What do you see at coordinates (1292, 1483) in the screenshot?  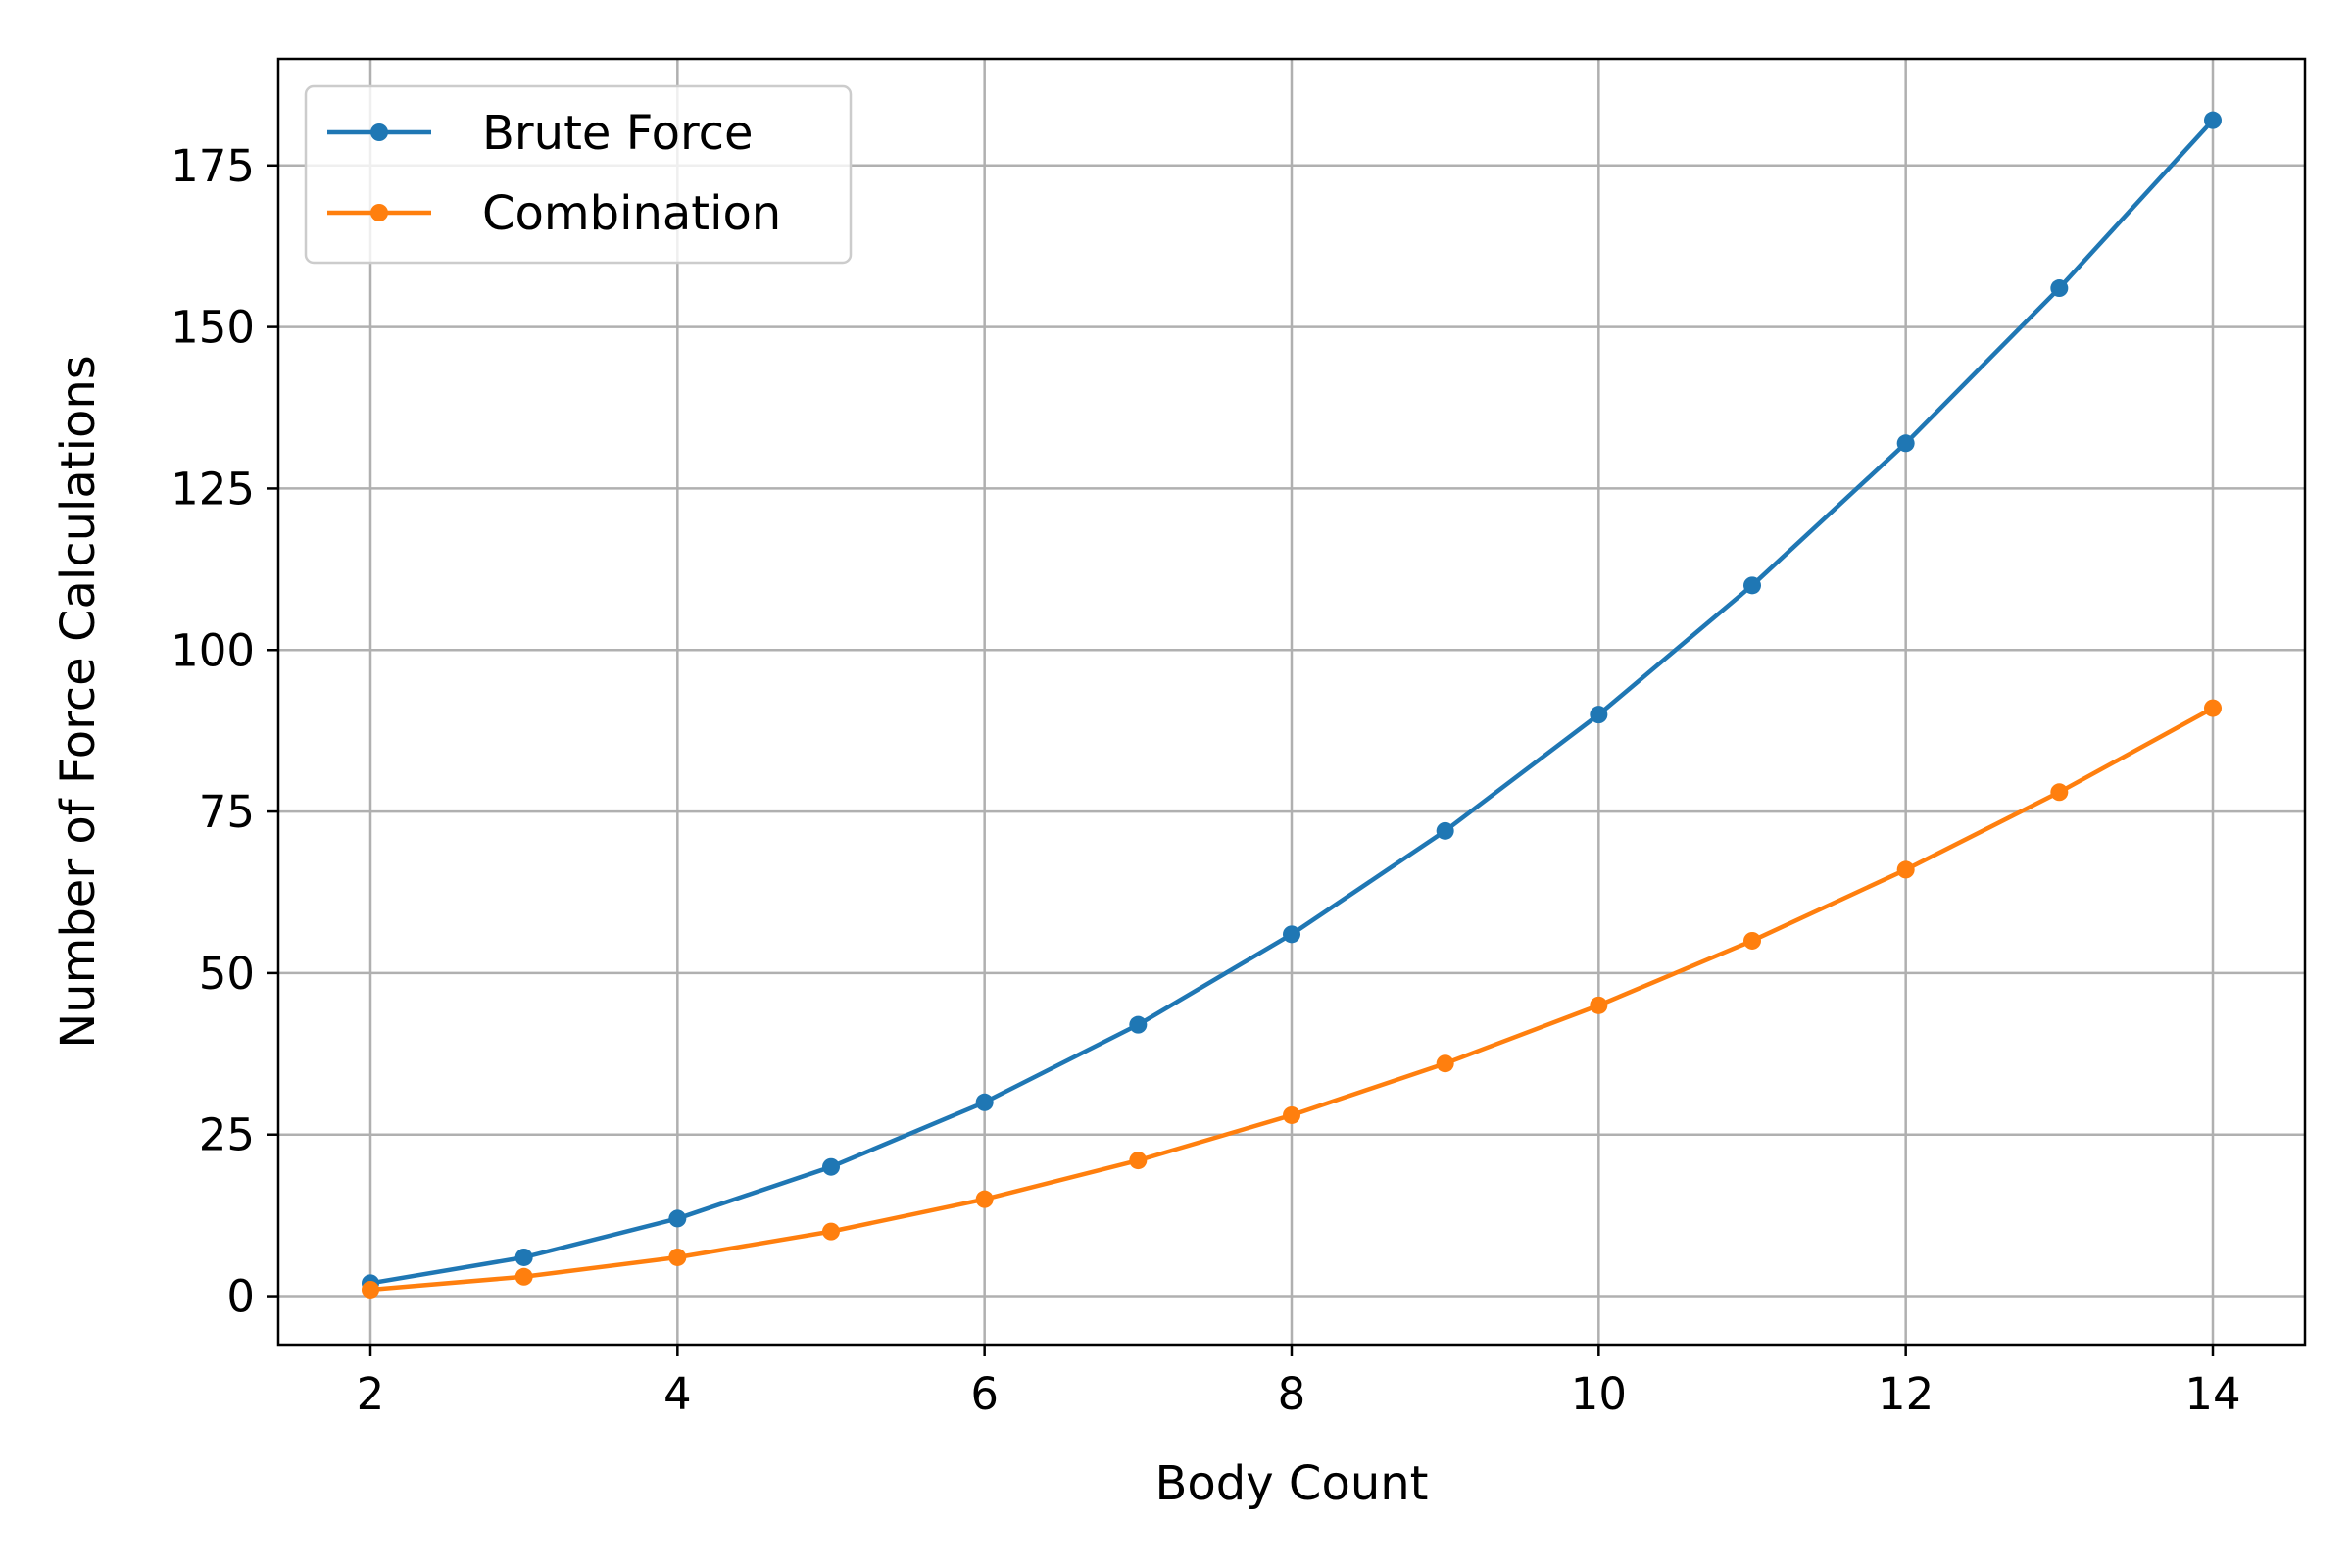 I see `x-axis-label: Body Count` at bounding box center [1292, 1483].